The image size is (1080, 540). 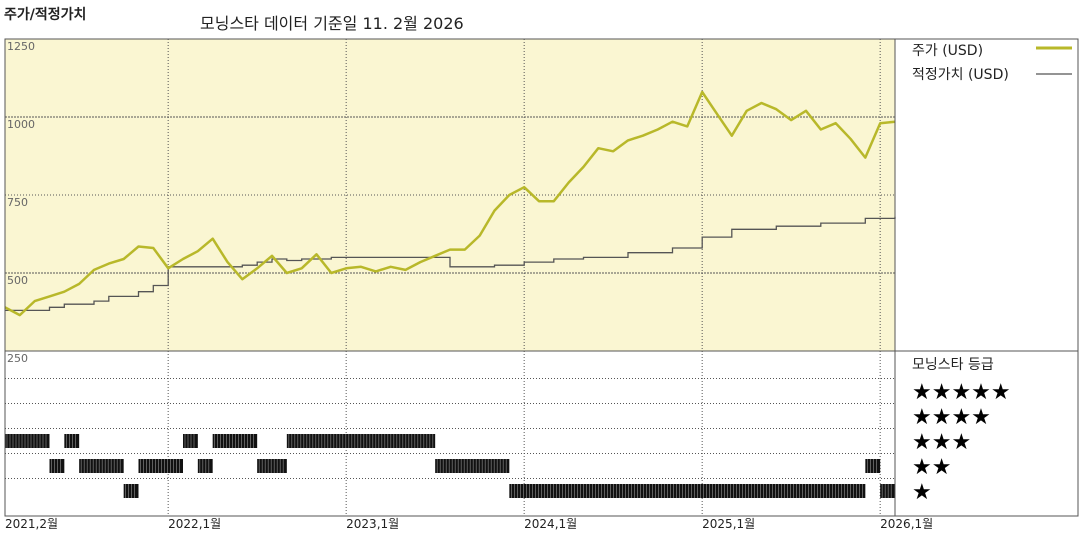 I want to click on x-tick-label: 2026,1월, so click(x=906, y=524).